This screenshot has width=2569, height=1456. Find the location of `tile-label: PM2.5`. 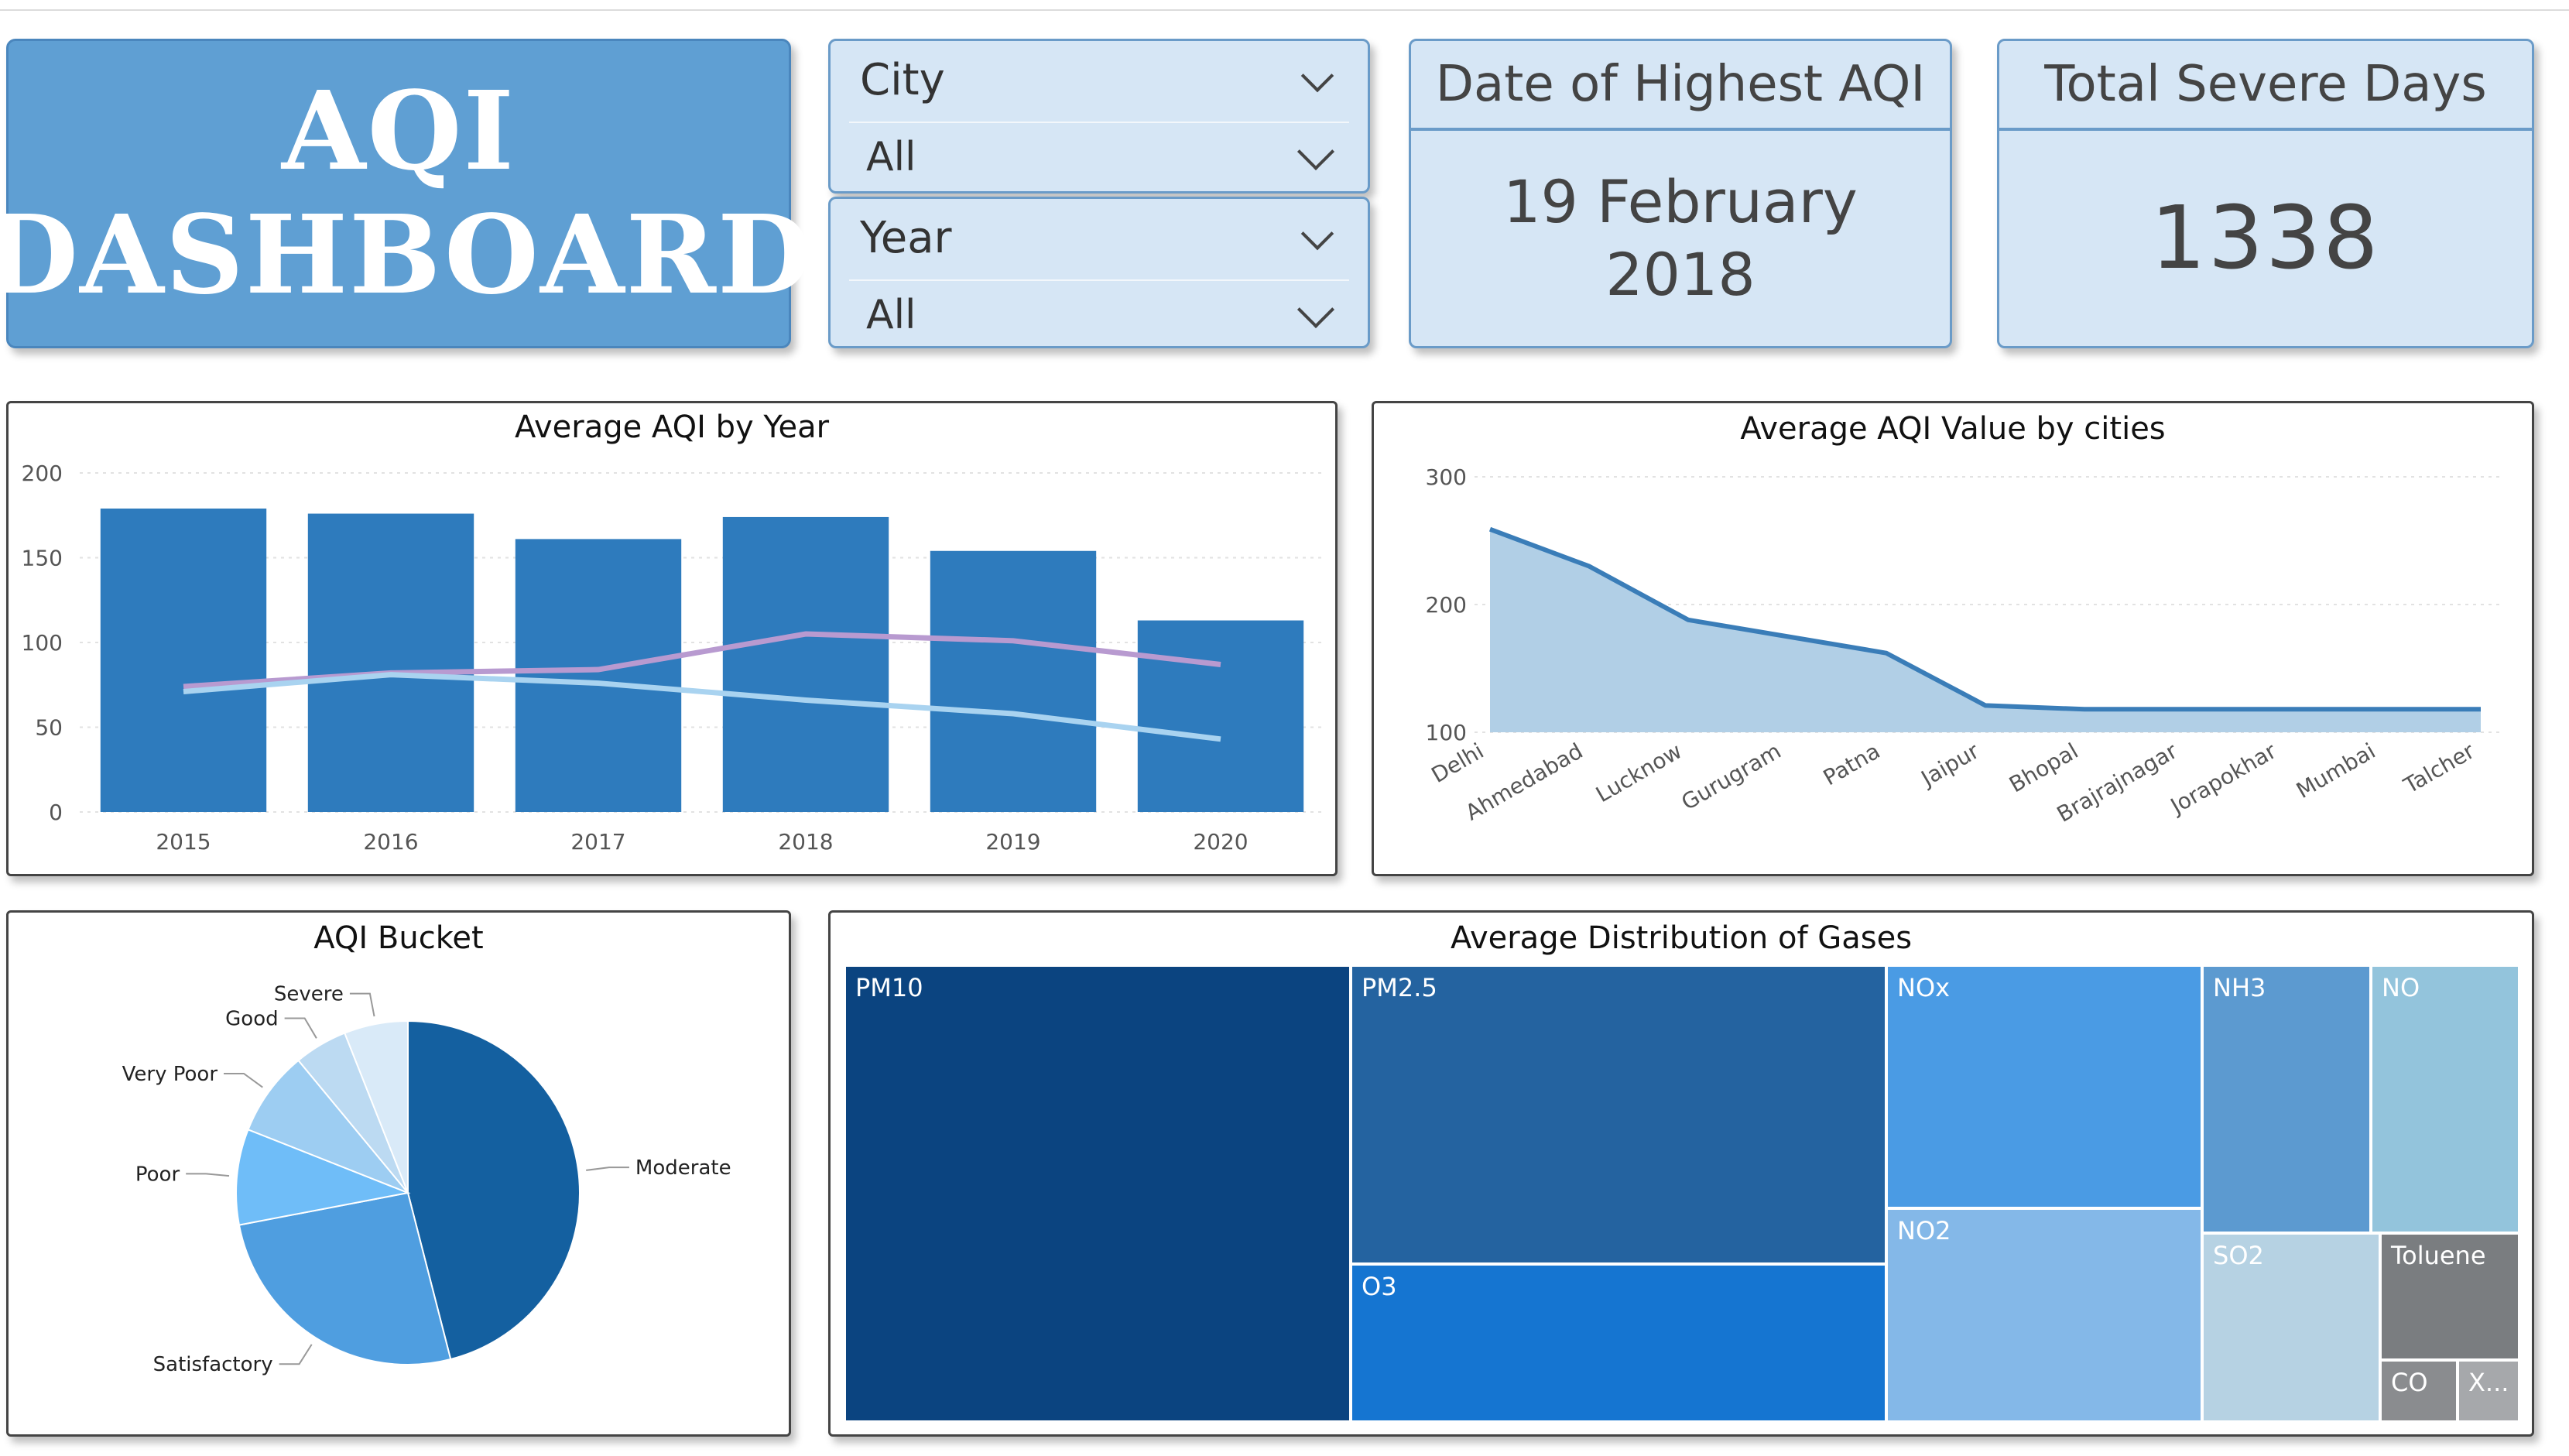

tile-label: PM2.5 is located at coordinates (1399, 988).